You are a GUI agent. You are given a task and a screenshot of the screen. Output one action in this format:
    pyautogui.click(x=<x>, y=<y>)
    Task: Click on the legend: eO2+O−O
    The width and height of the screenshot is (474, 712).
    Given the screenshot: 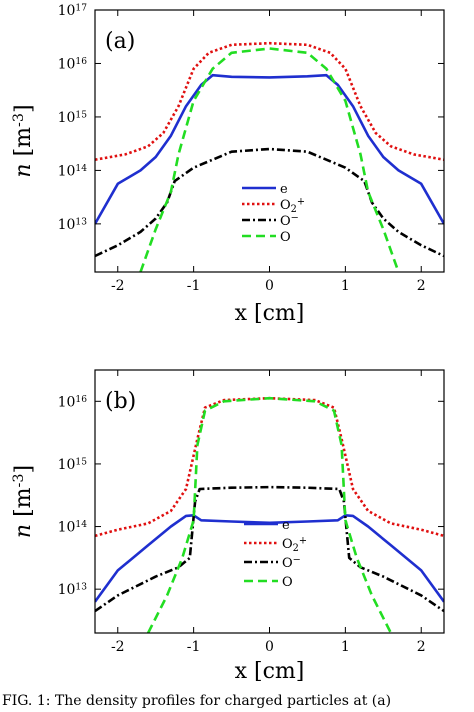 What is the action you would take?
    pyautogui.click(x=273, y=213)
    